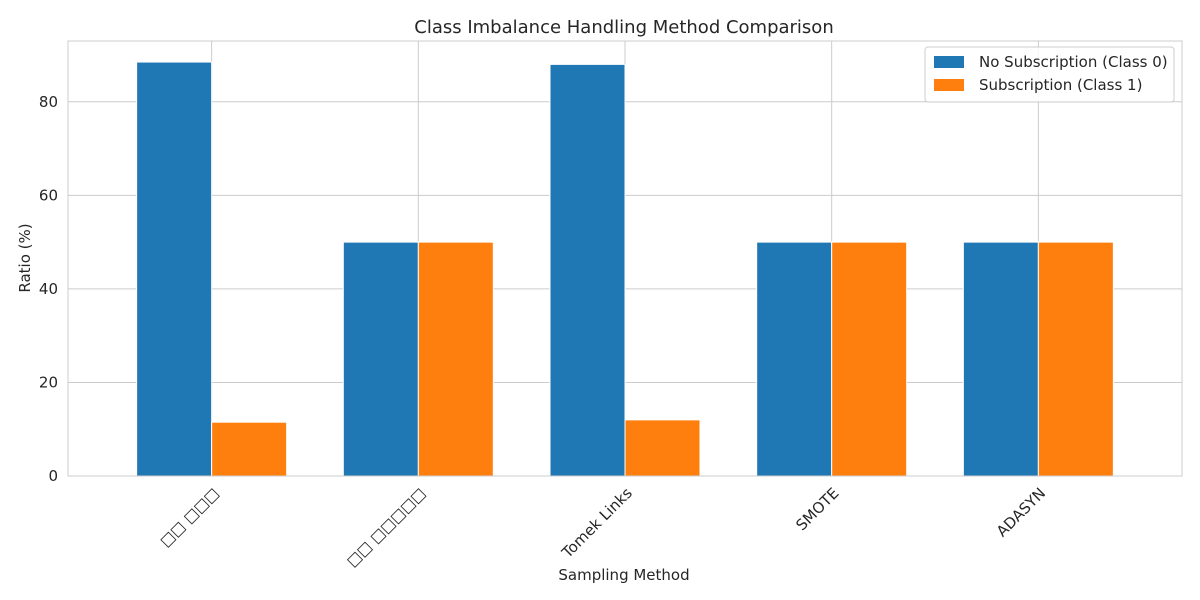  I want to click on x-tick-labels: □□ □□□ □□ □□□□□ Tomek Links SMOTE ADASYN, so click(602, 527).